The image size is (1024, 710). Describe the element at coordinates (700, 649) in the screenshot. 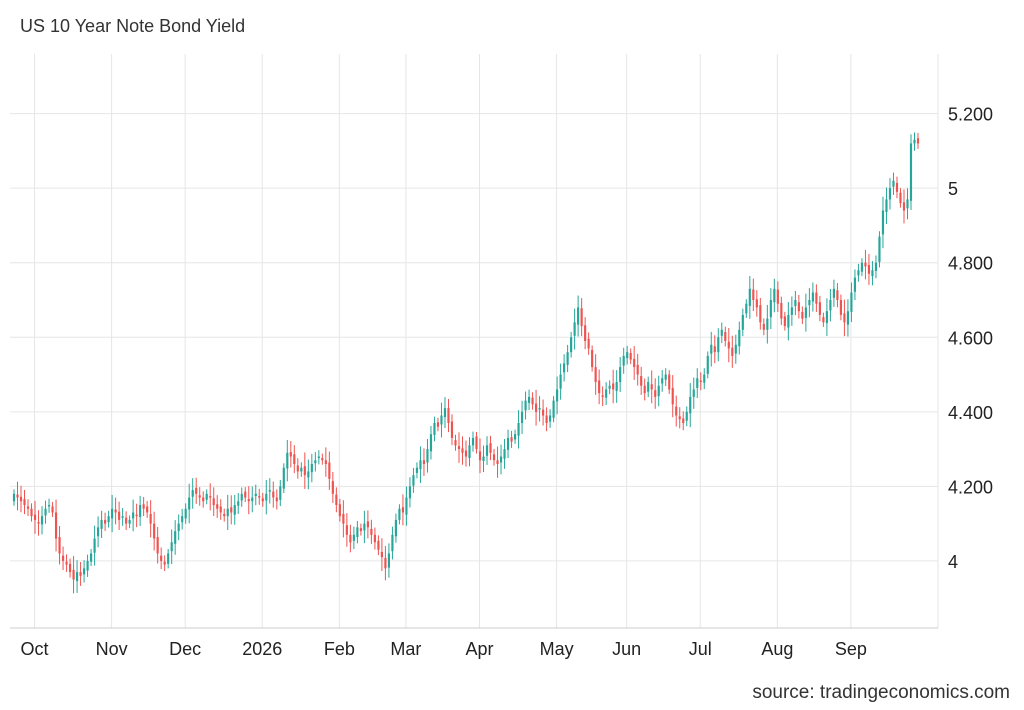

I see `x-tick-label-9: Jul` at that location.